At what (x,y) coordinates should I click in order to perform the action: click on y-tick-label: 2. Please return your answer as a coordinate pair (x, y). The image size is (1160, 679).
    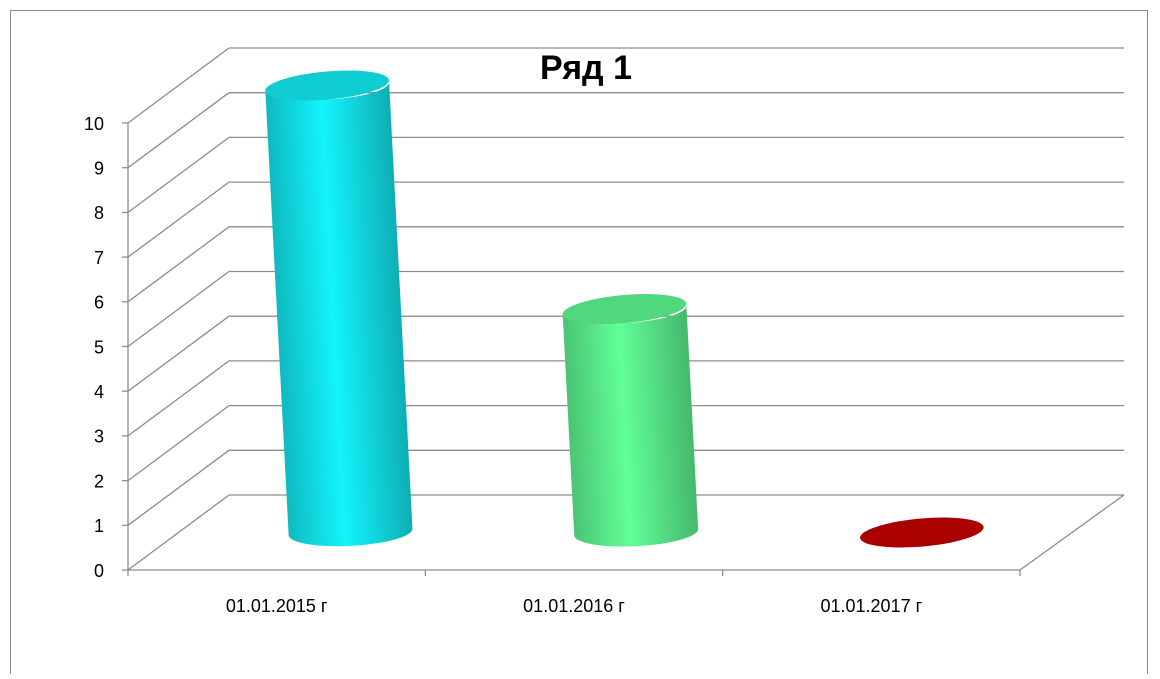
    Looking at the image, I should click on (99, 481).